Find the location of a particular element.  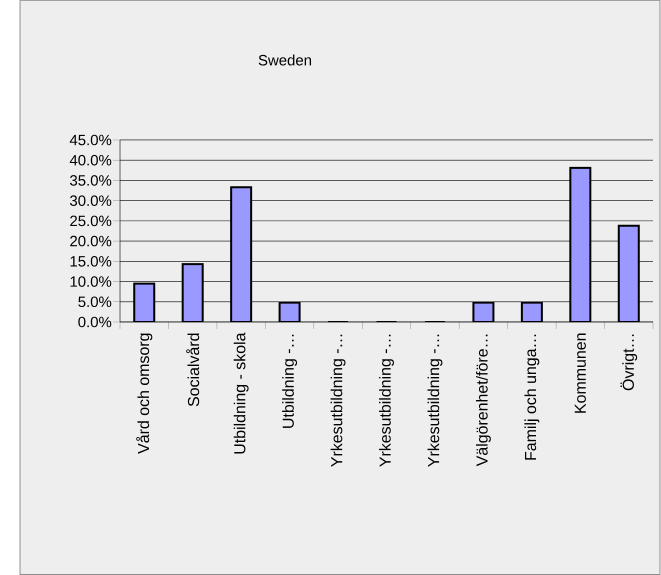

y-tick-label: 5.0% is located at coordinates (95, 302).